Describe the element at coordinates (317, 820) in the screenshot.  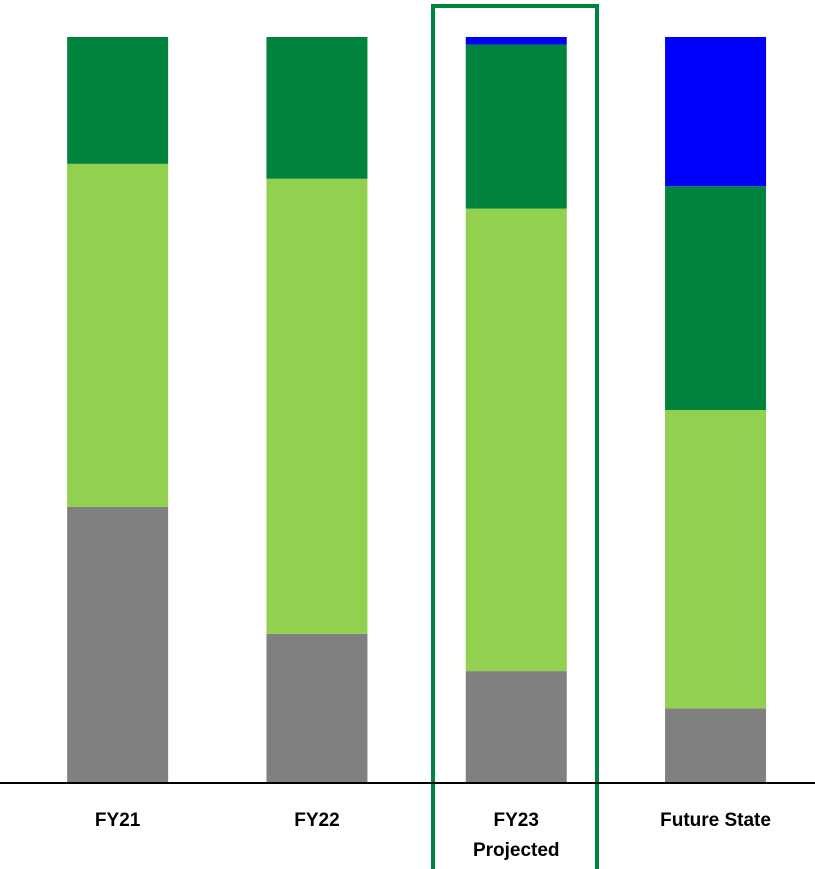
I see `x-tick-label: FY22` at that location.